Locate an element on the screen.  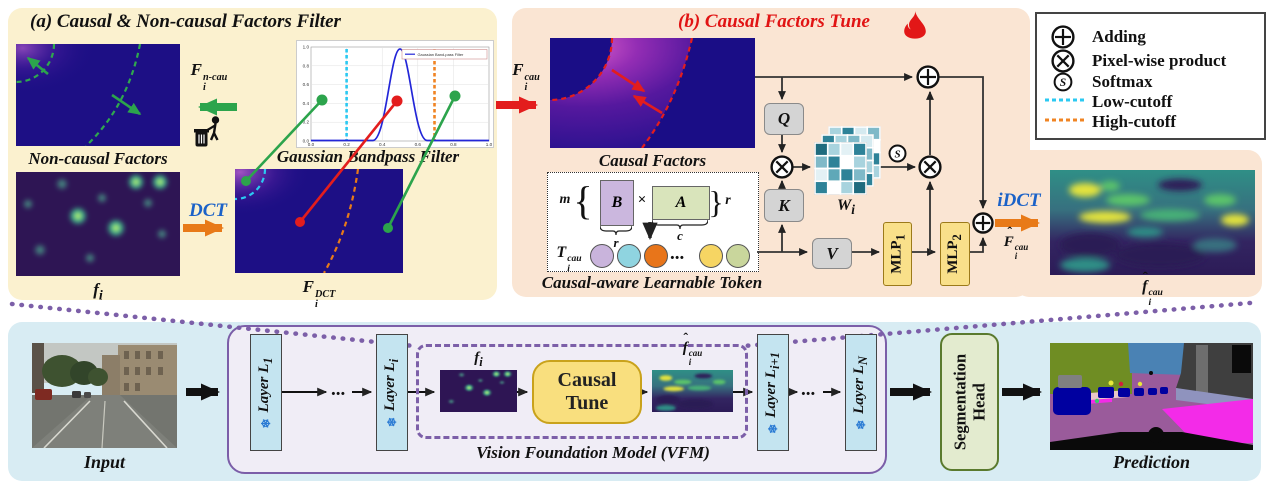
fi-small-label: fi is located at coordinates (478, 359).